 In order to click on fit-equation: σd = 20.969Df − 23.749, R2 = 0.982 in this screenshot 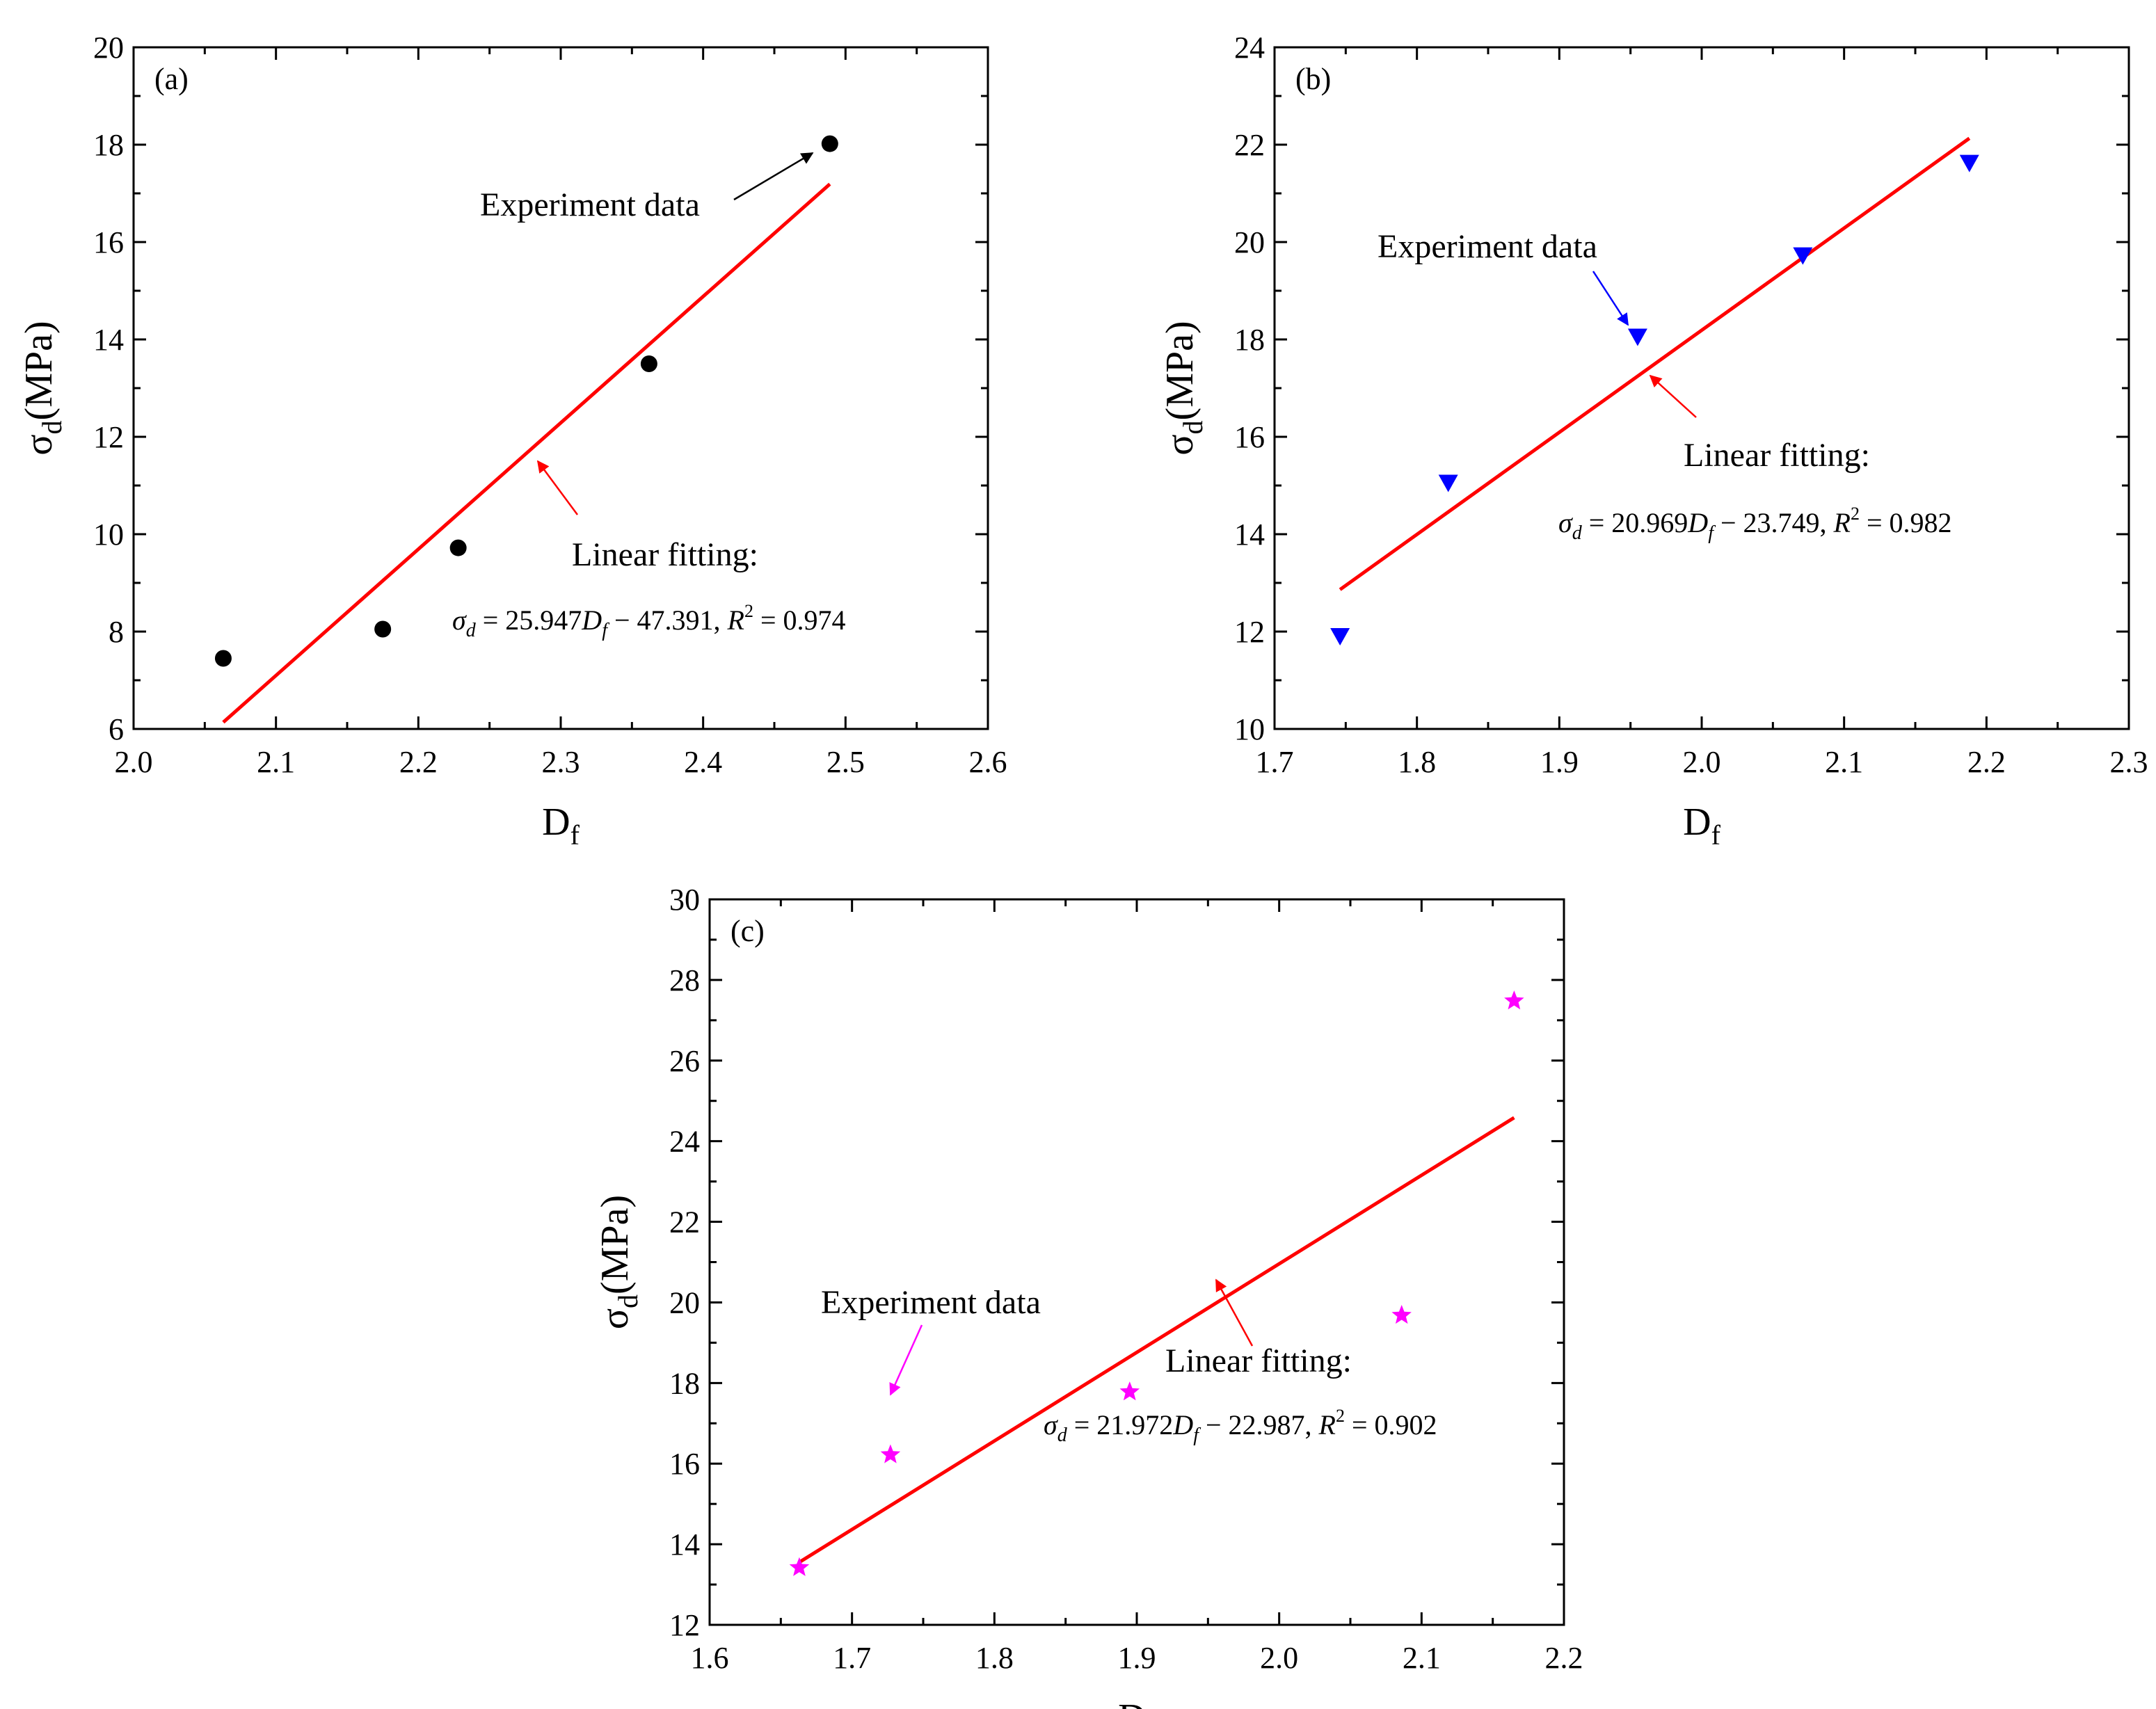, I will do `click(1755, 524)`.